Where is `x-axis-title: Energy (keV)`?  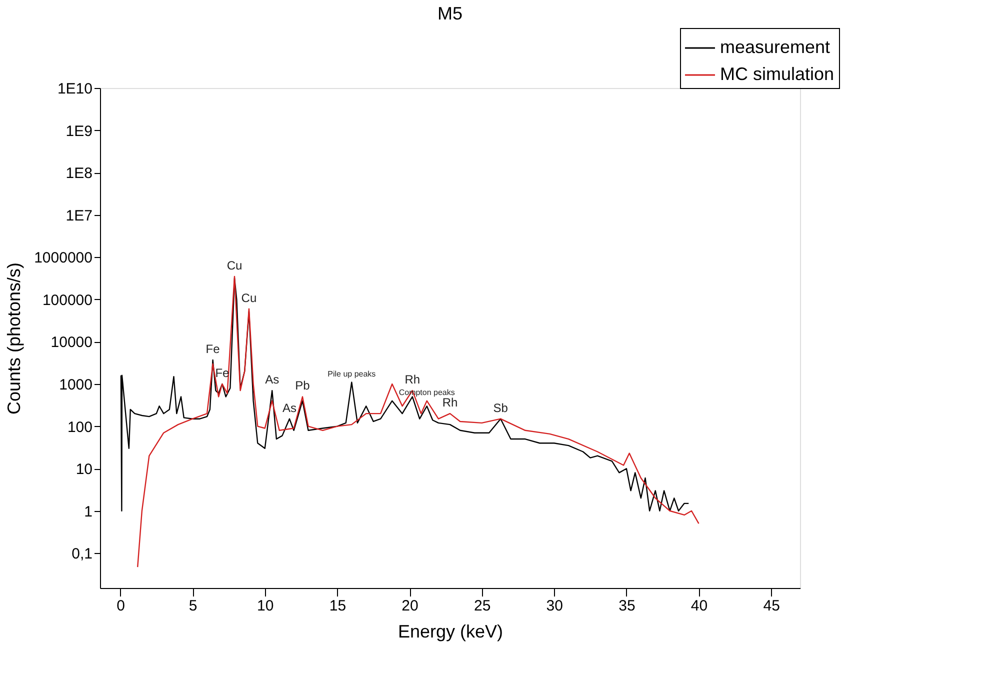
x-axis-title: Energy (keV) is located at coordinates (451, 632).